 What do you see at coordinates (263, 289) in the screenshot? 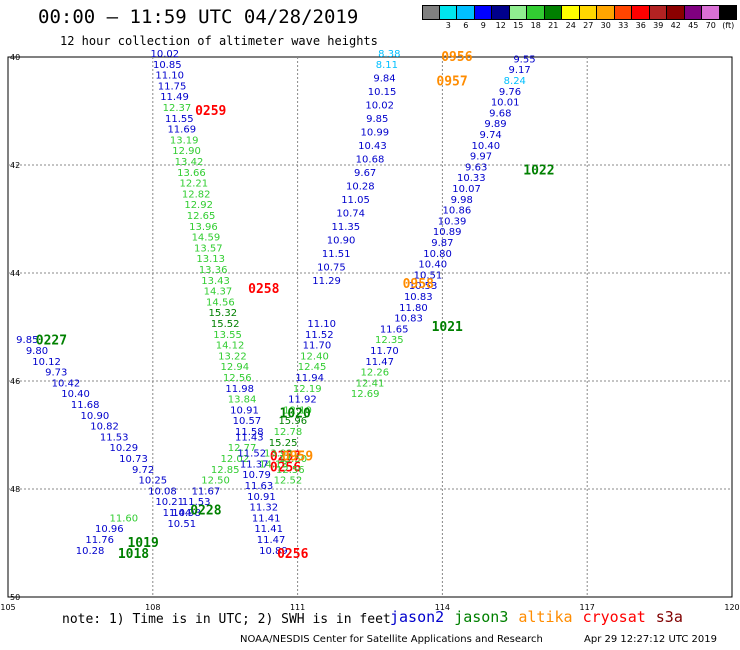
I see `pass-time-label: 0258` at bounding box center [263, 289].